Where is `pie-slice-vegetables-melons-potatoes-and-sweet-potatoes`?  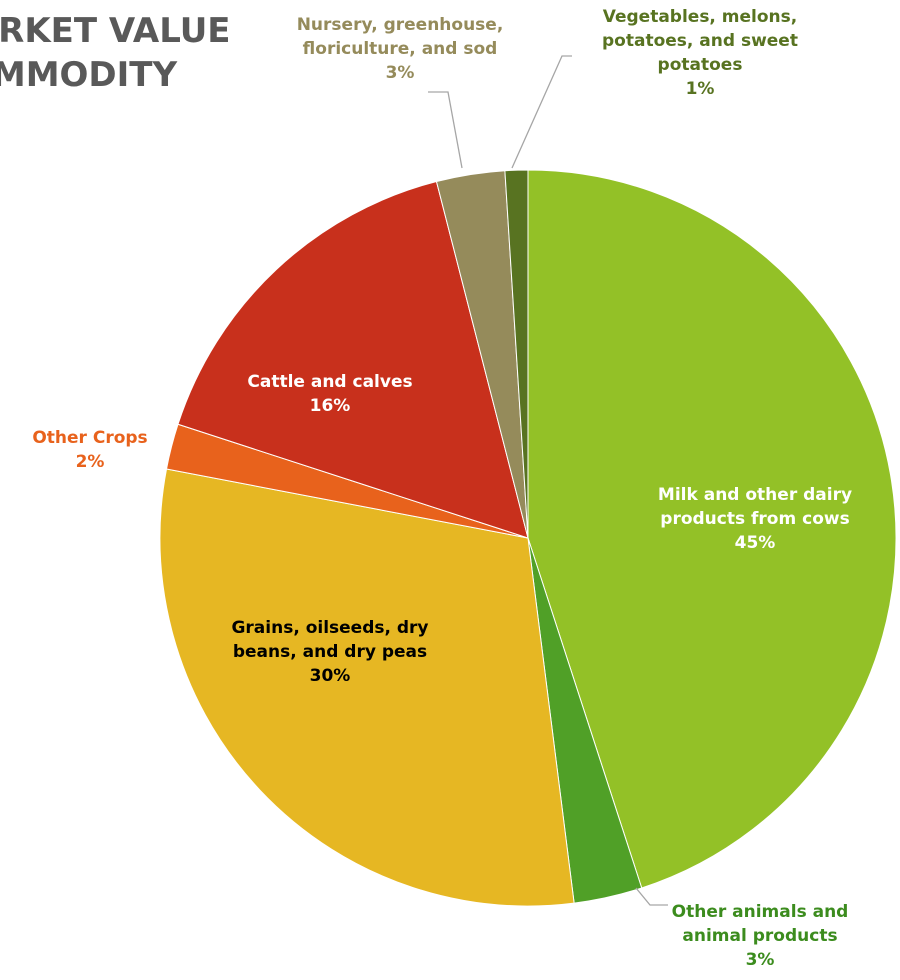 pie-slice-vegetables-melons-potatoes-and-sweet-potatoes is located at coordinates (516, 354).